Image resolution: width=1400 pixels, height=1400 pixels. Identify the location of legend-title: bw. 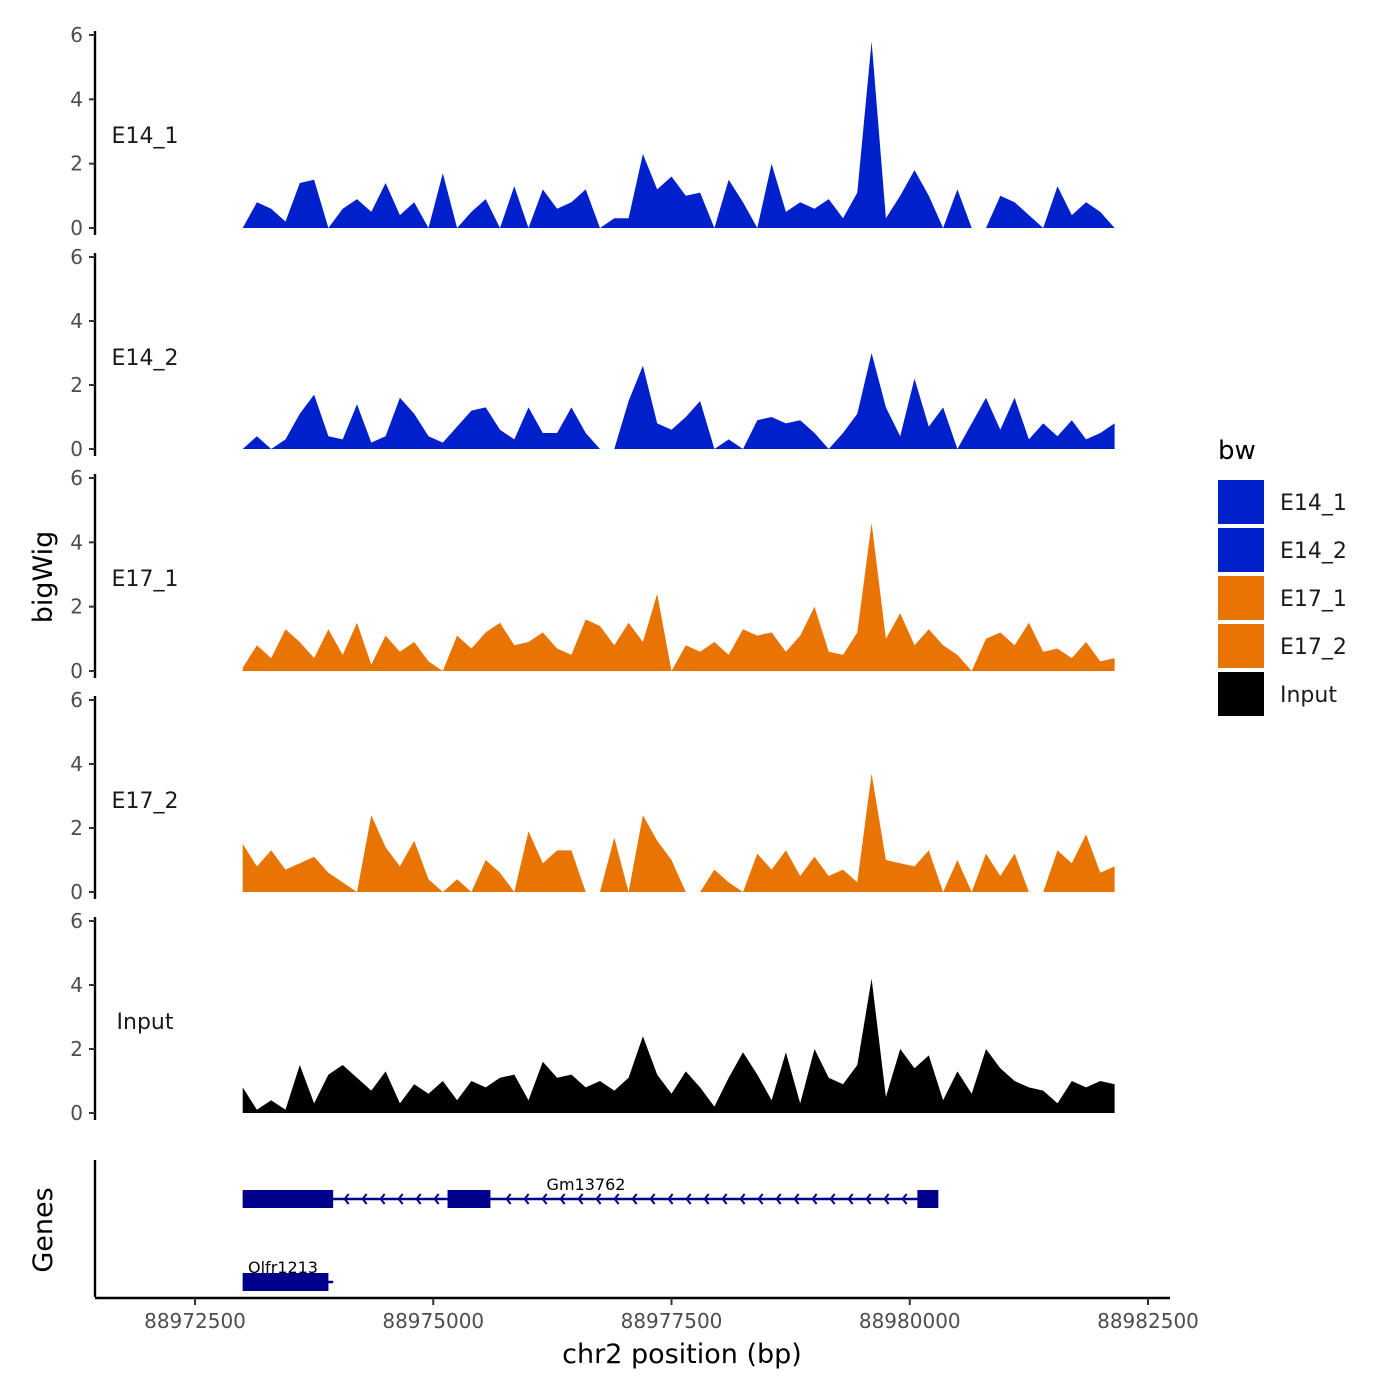
(1237, 451).